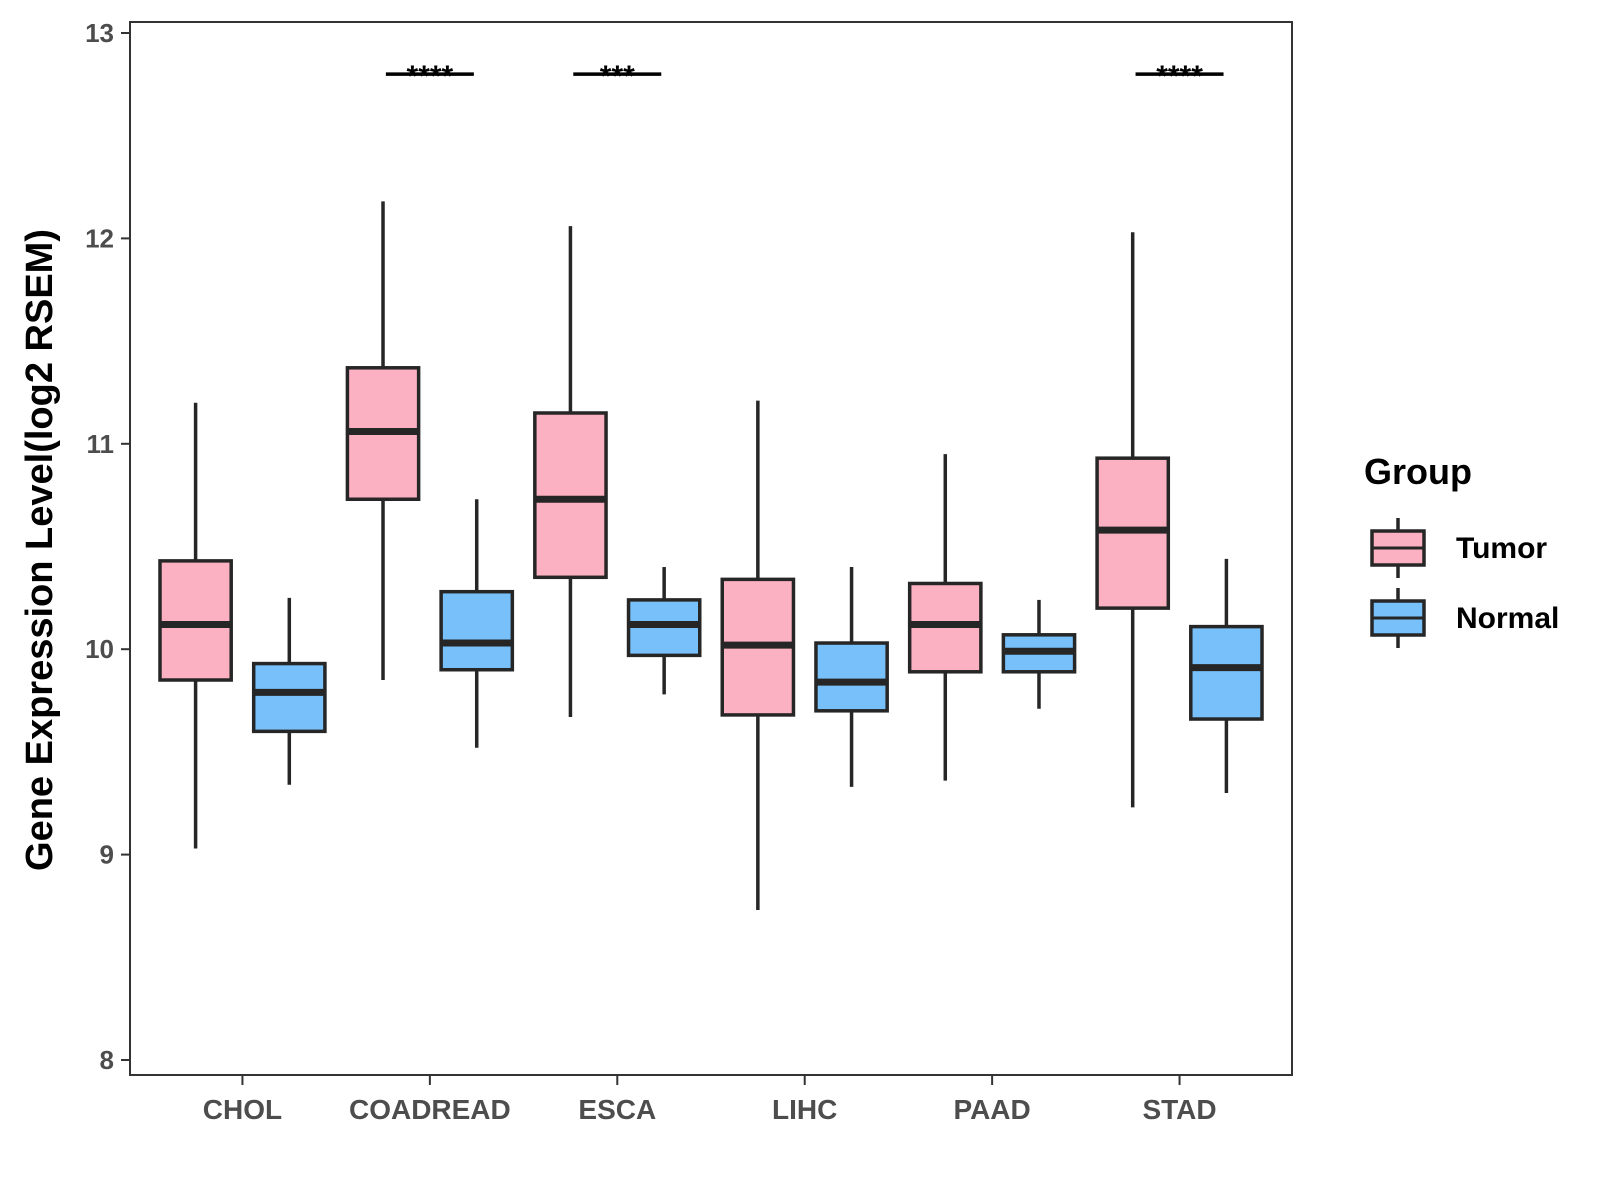 The image size is (1600, 1200). Describe the element at coordinates (617, 76) in the screenshot. I see `significance-label: ***` at that location.